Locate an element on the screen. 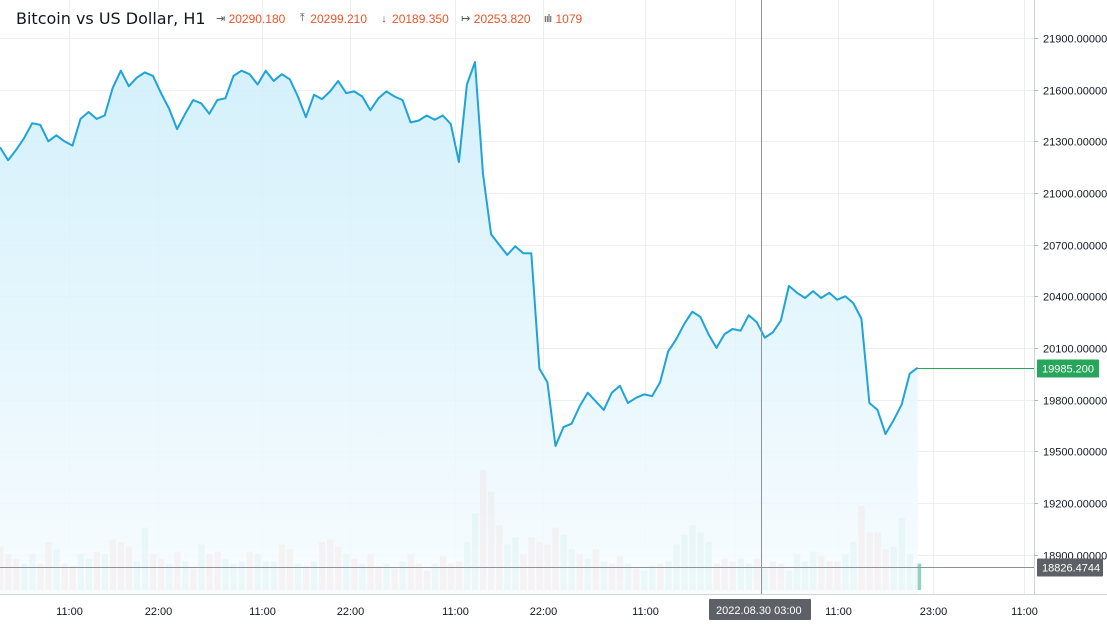 The height and width of the screenshot is (626, 1107). svg-text: 18826.4744 is located at coordinates (1071, 569).